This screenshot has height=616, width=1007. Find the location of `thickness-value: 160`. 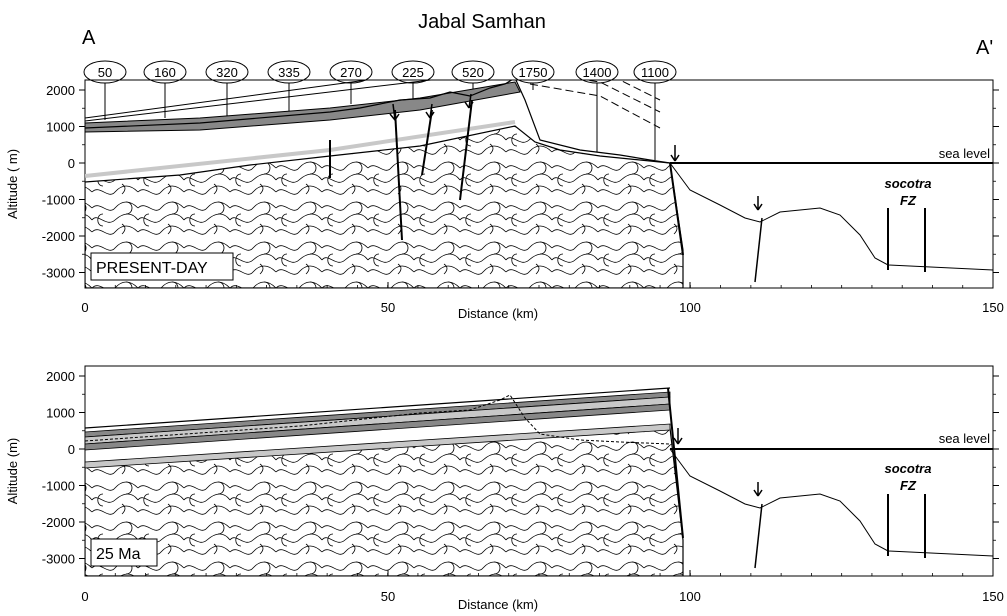

thickness-value: 160 is located at coordinates (165, 72).